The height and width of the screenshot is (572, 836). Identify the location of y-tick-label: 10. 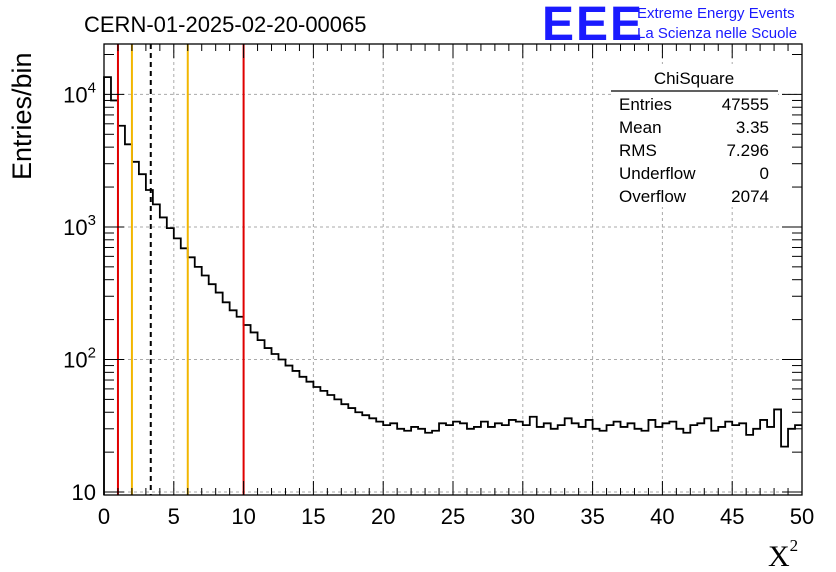
(84, 492).